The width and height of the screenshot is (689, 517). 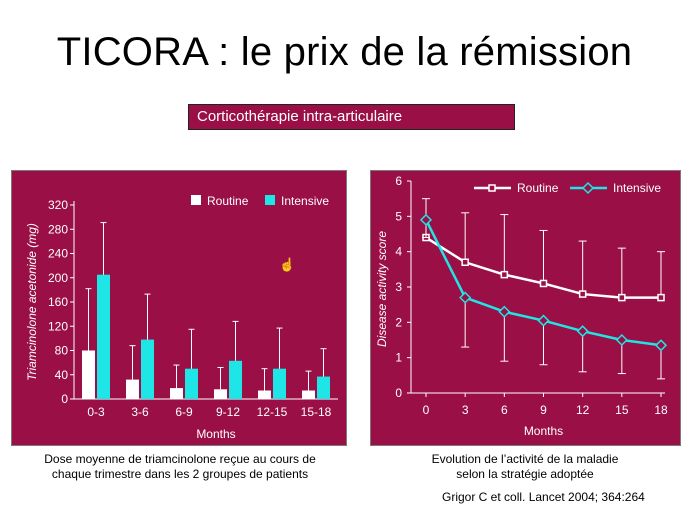 I want to click on x-tick-label: 12-15, so click(x=272, y=412).